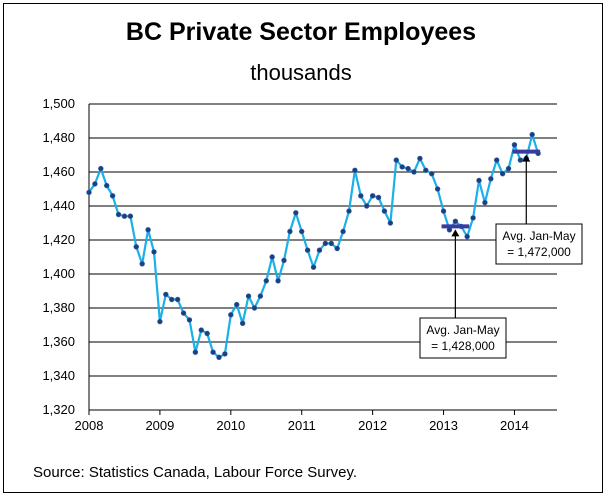 The width and height of the screenshot is (608, 497). What do you see at coordinates (58, 307) in the screenshot?
I see `y-tick-label: 1,380` at bounding box center [58, 307].